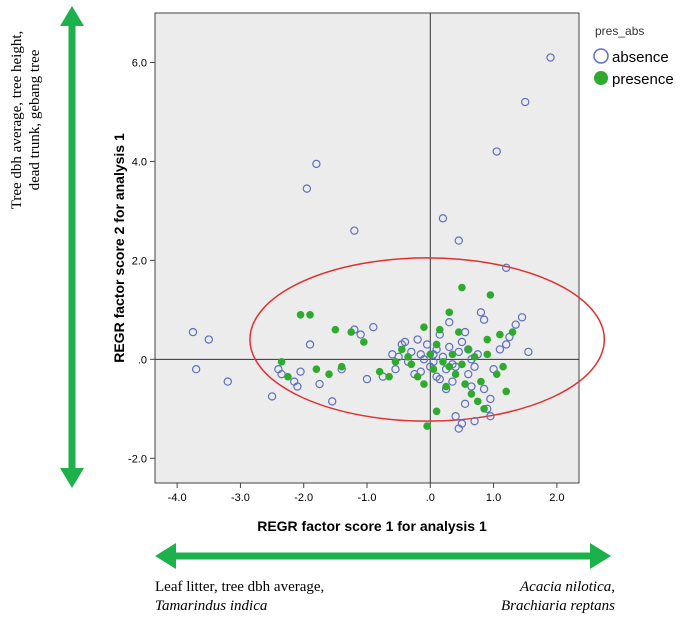  Describe the element at coordinates (383, 556) in the screenshot. I see `horizontal-double-arrow` at that location.